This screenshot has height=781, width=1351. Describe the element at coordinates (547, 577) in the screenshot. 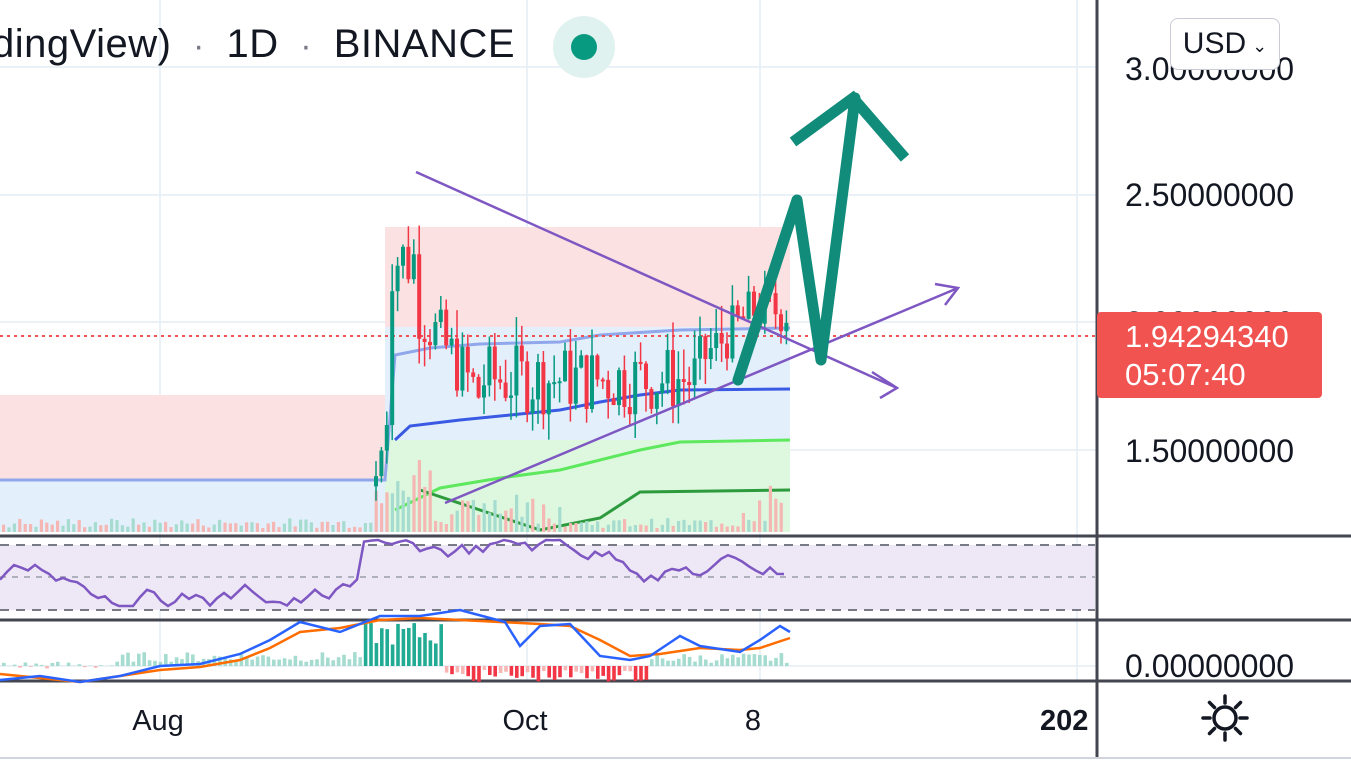

I see `rsi-band-background` at that location.